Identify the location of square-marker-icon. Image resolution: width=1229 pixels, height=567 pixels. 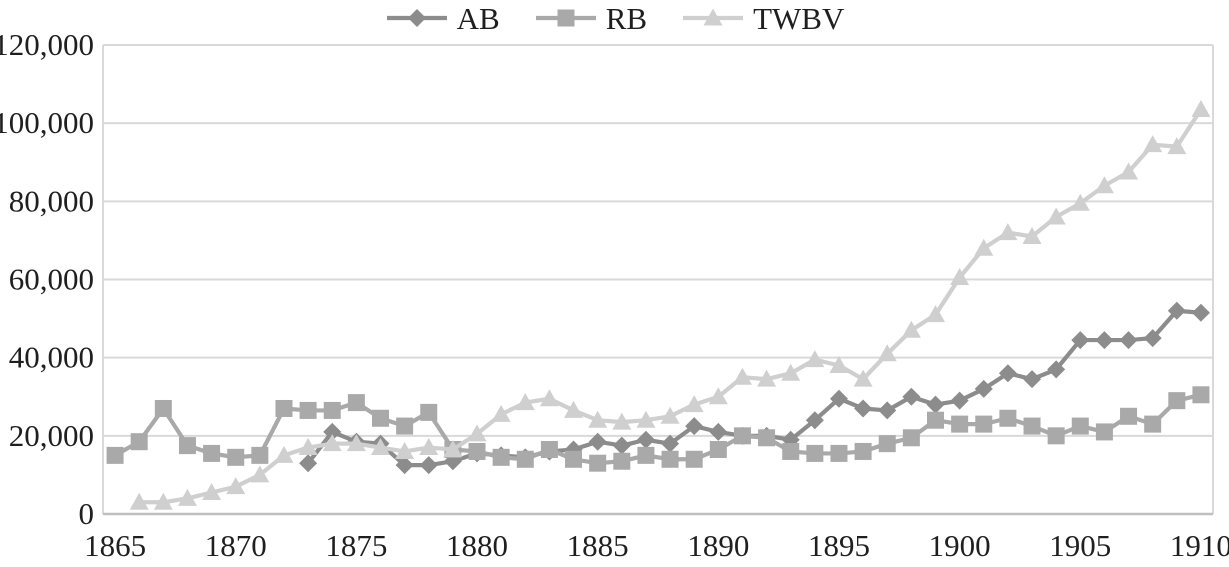
(565, 18).